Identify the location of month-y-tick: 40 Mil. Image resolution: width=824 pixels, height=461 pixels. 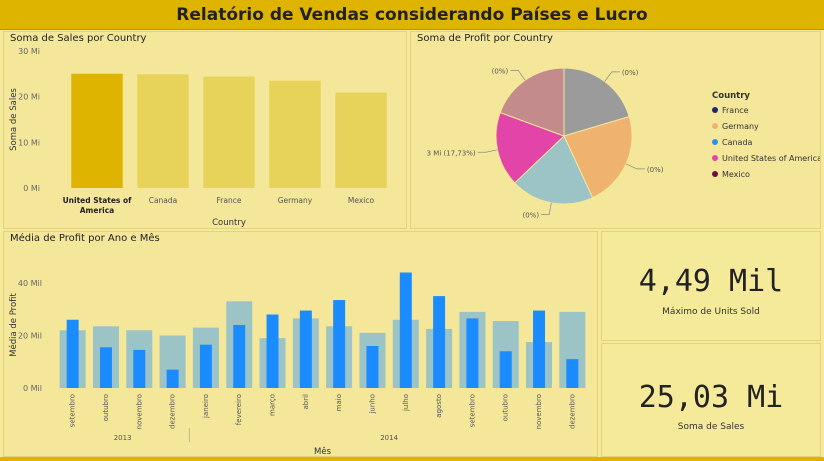
(30, 283).